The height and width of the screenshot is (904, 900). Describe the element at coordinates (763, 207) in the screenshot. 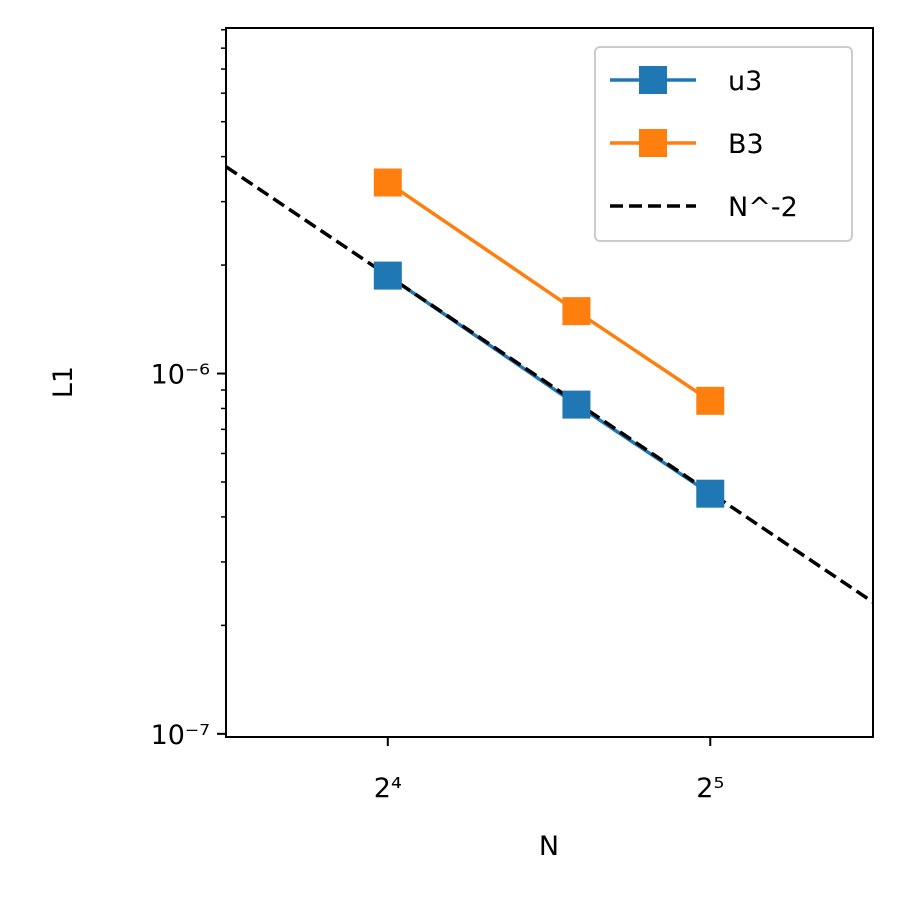

I see `legend-label: N^-2` at that location.